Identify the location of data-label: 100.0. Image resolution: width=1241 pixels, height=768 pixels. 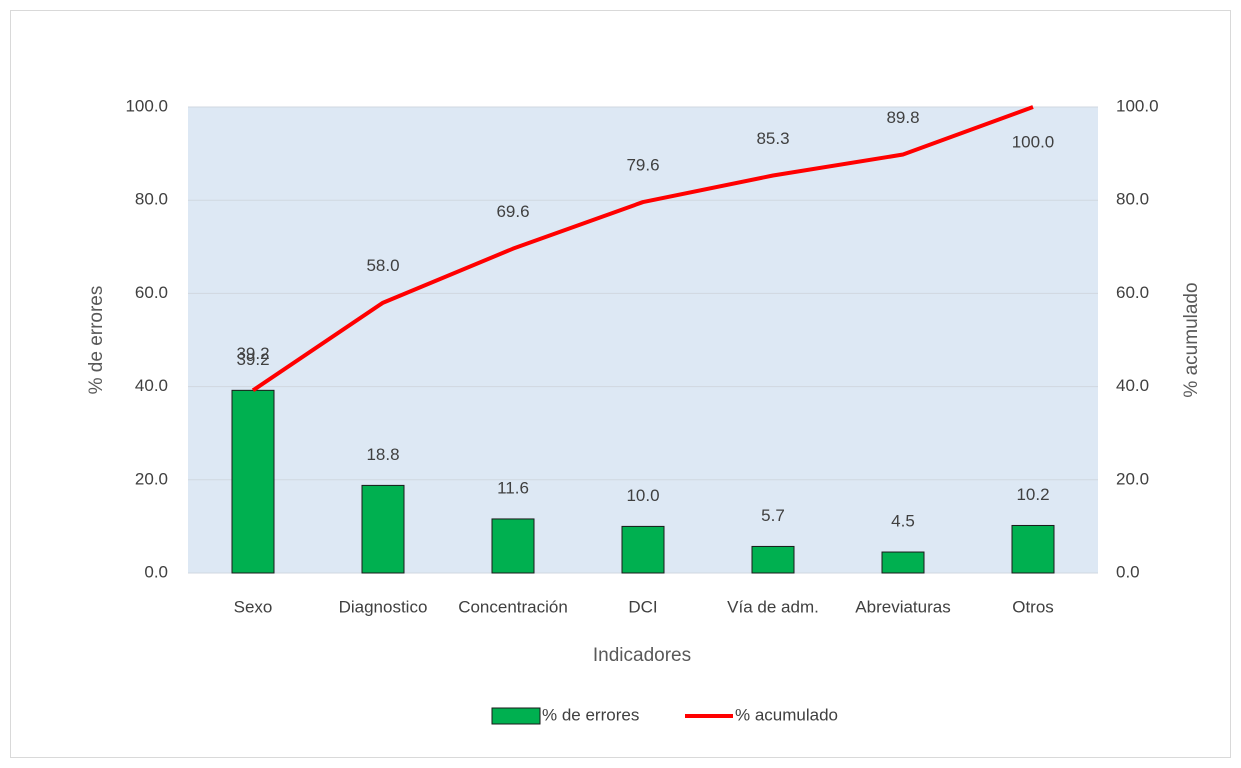
(1033, 141).